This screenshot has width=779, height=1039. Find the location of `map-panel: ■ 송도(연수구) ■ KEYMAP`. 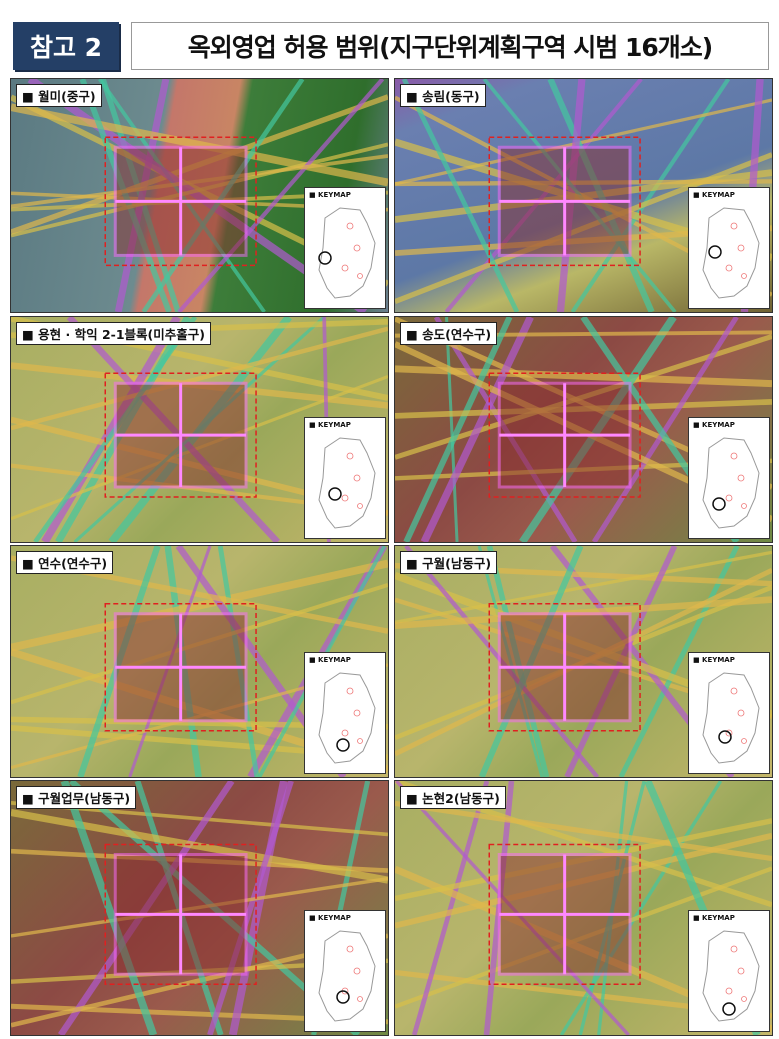

map-panel: ■ 송도(연수구) ■ KEYMAP is located at coordinates (583, 429).